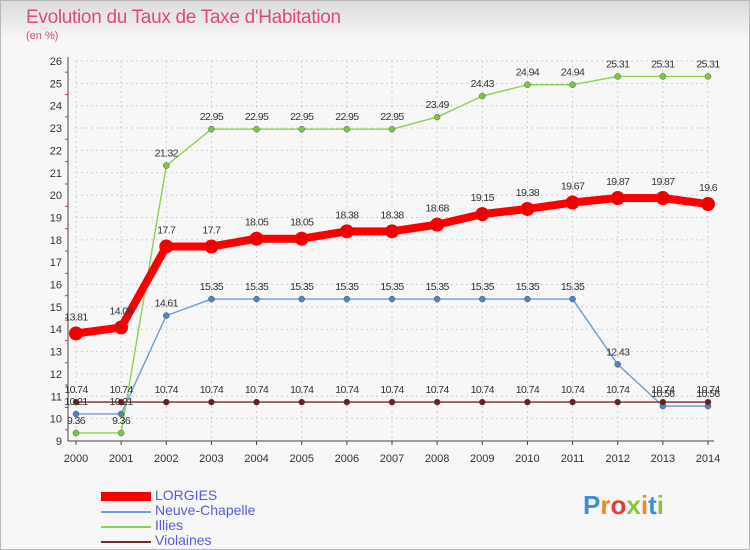  What do you see at coordinates (166, 459) in the screenshot?
I see `x-tick-label: 2002` at bounding box center [166, 459].